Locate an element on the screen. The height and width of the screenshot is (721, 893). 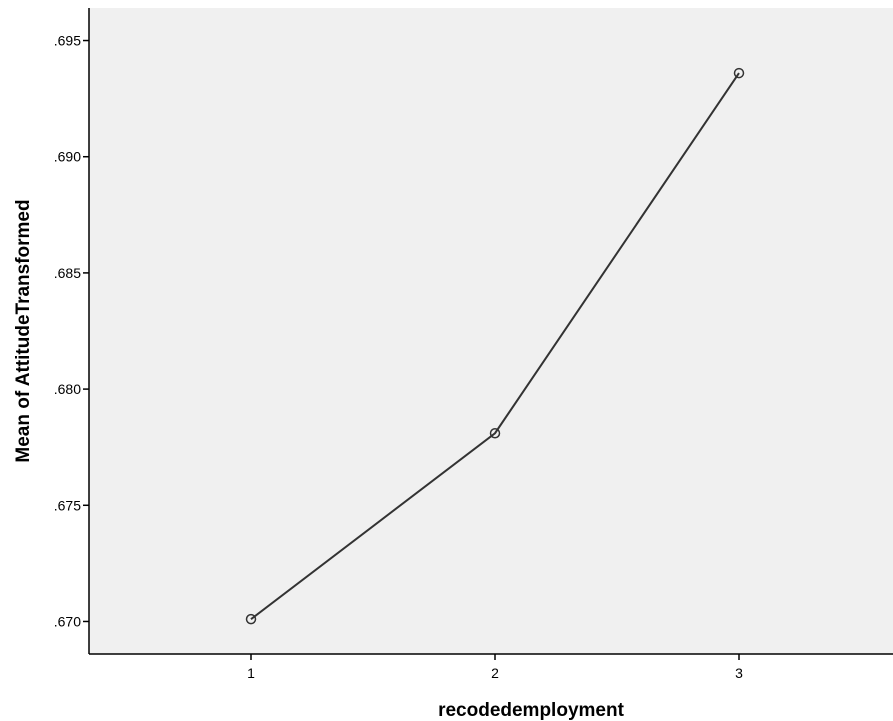
x-tick-label: 2 is located at coordinates (495, 673).